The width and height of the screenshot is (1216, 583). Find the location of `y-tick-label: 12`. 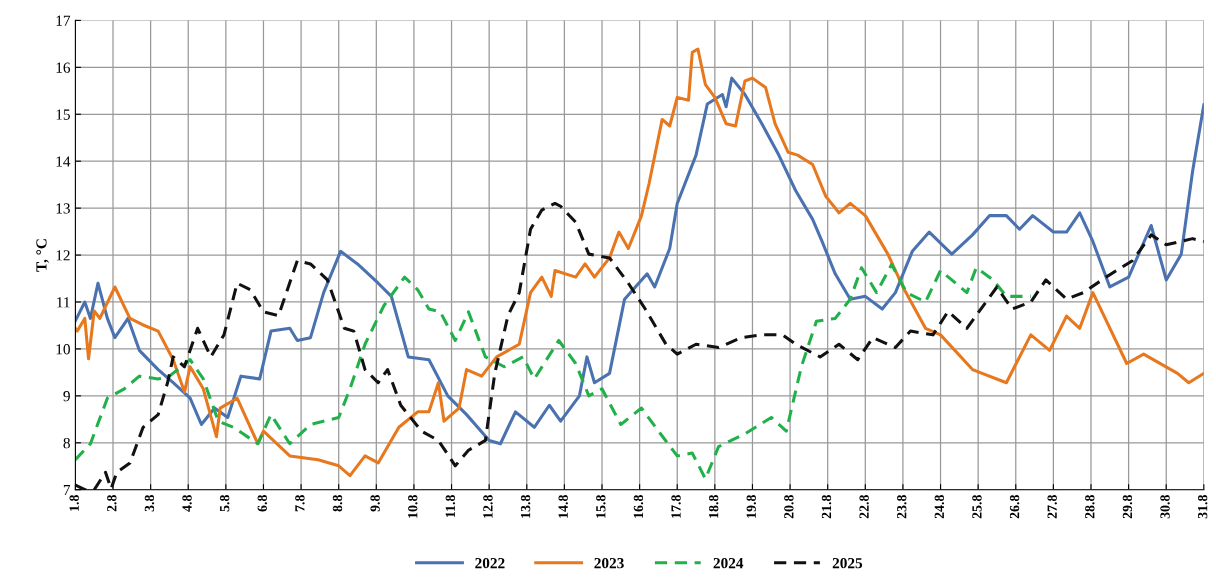

y-tick-label: 12 is located at coordinates (63, 255).